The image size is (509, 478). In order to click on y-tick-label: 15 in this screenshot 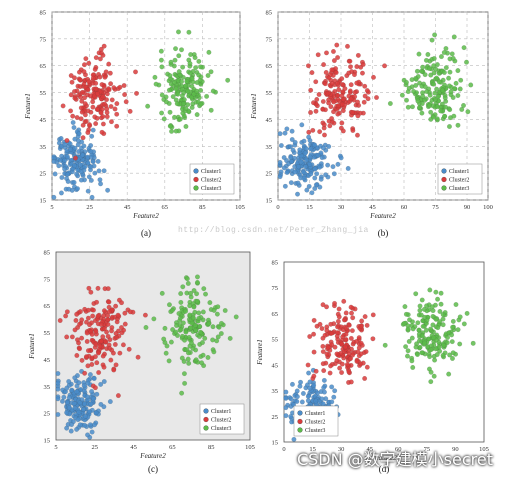, I will do `click(43, 201)`.